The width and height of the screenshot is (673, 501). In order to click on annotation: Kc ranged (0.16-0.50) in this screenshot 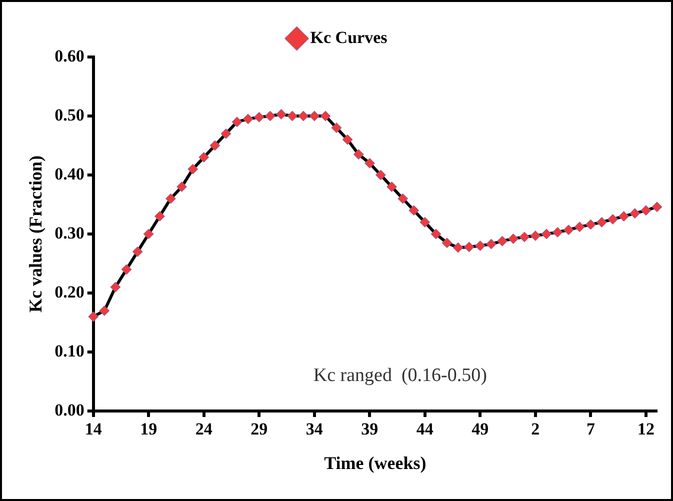, I will do `click(400, 375)`.